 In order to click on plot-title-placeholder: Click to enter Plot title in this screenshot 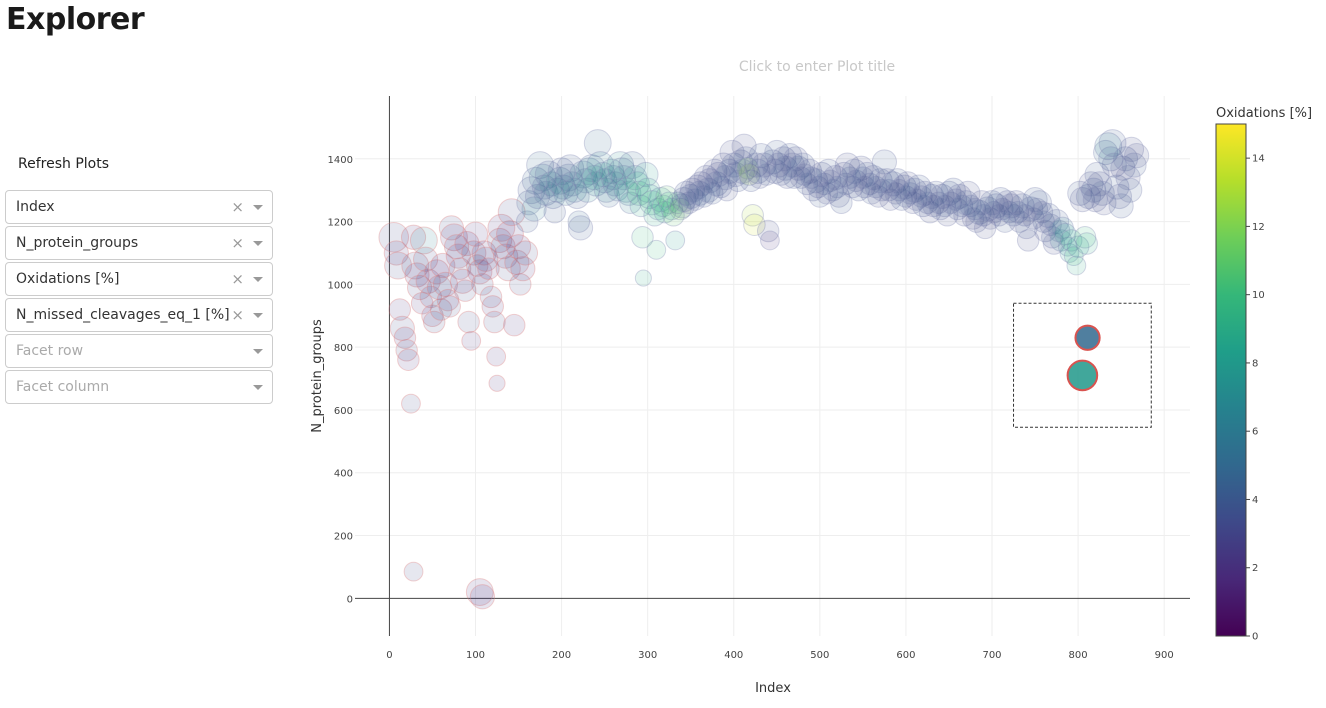, I will do `click(817, 67)`.